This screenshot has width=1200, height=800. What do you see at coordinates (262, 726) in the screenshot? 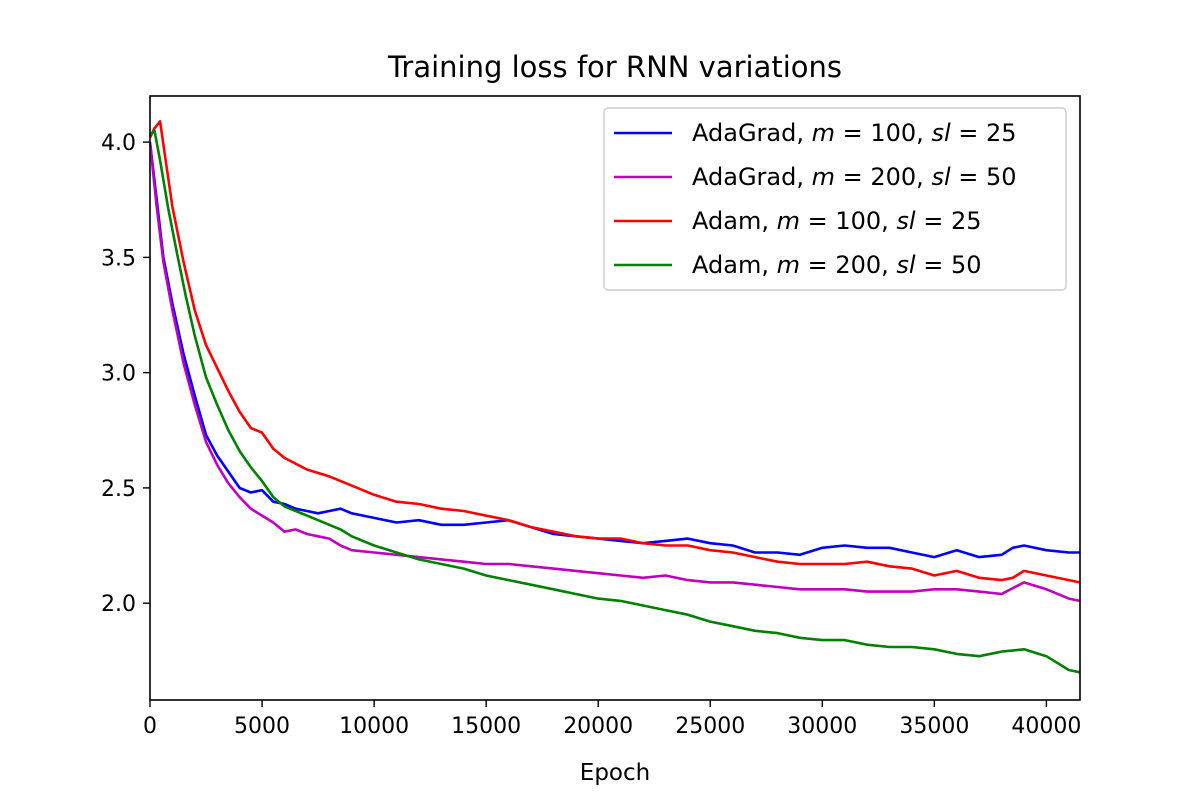
I see `x-tick-label: 5000` at bounding box center [262, 726].